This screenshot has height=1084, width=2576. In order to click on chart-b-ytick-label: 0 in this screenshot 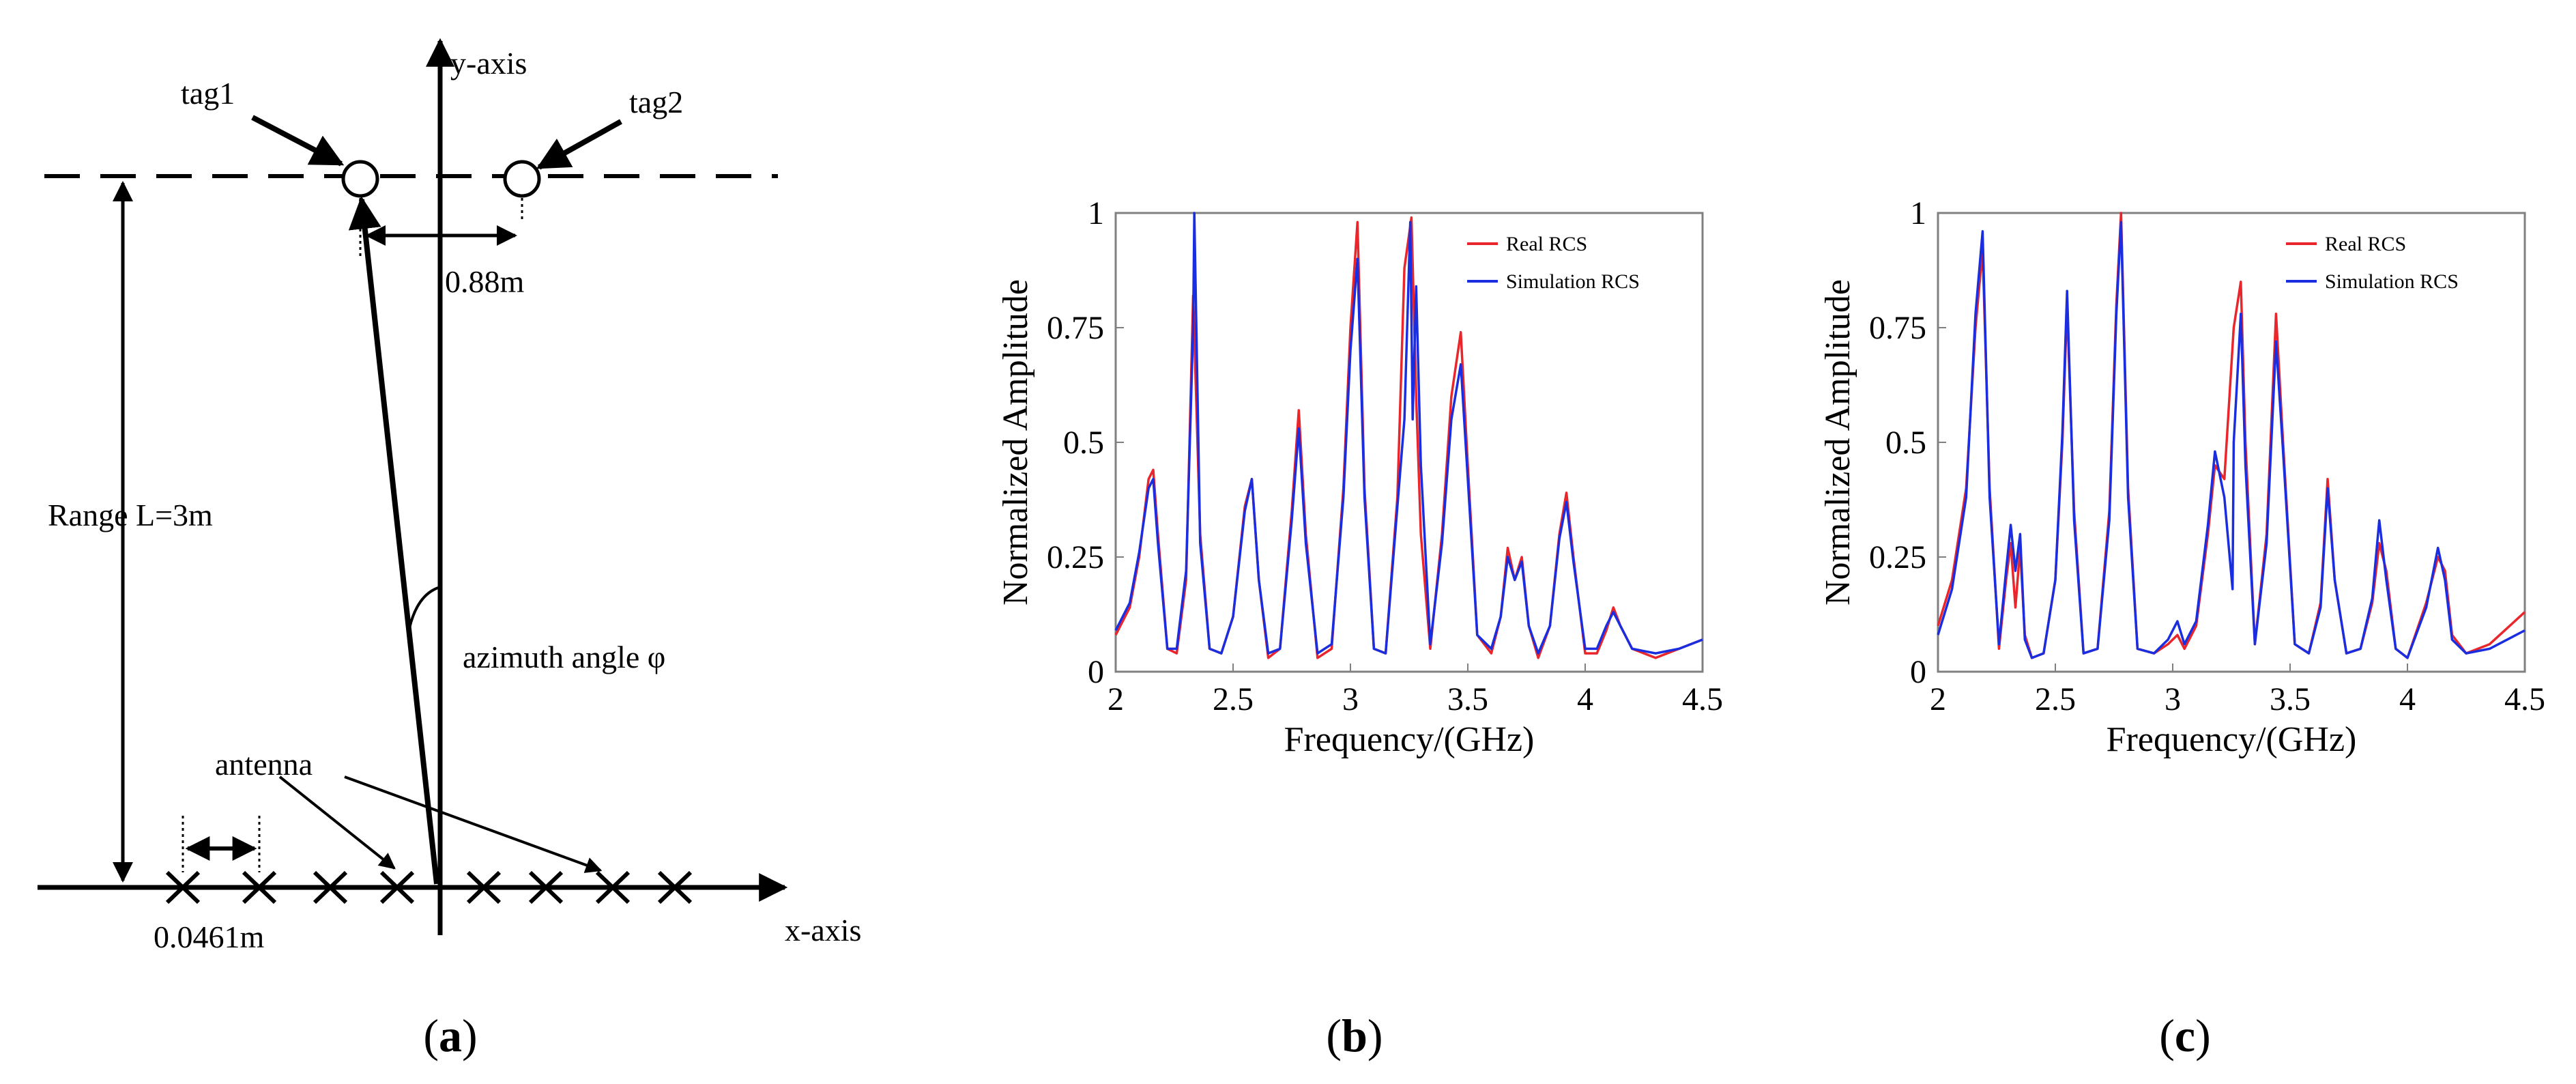, I will do `click(1096, 672)`.